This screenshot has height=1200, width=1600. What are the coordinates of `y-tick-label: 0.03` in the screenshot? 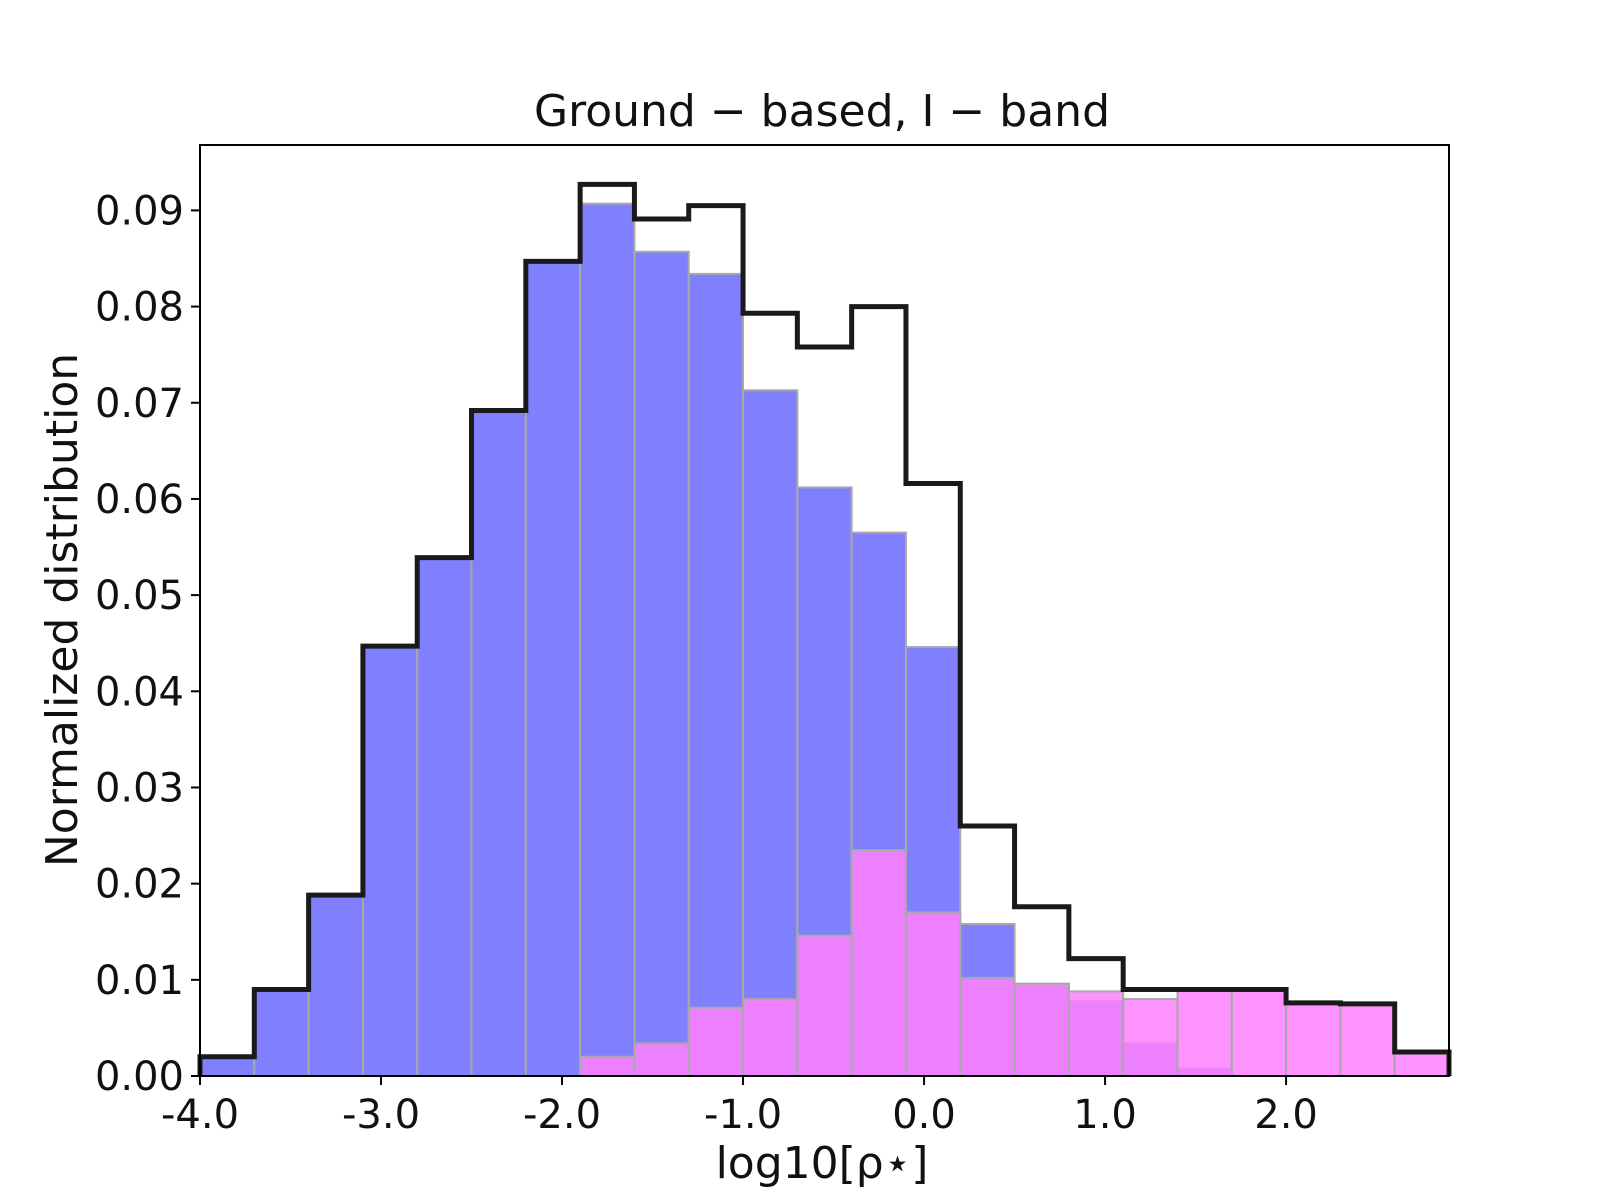 It's located at (139, 788).